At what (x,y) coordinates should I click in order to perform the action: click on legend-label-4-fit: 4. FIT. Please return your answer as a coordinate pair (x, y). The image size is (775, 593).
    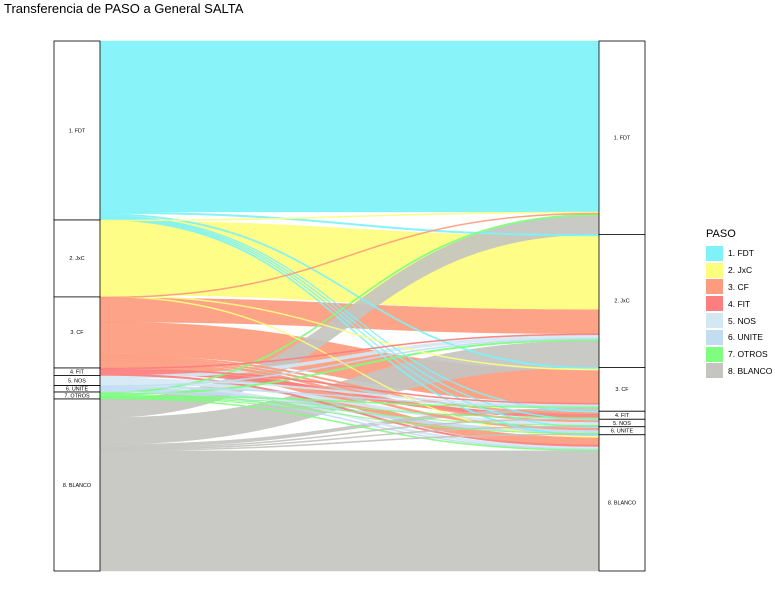
    Looking at the image, I should click on (739, 303).